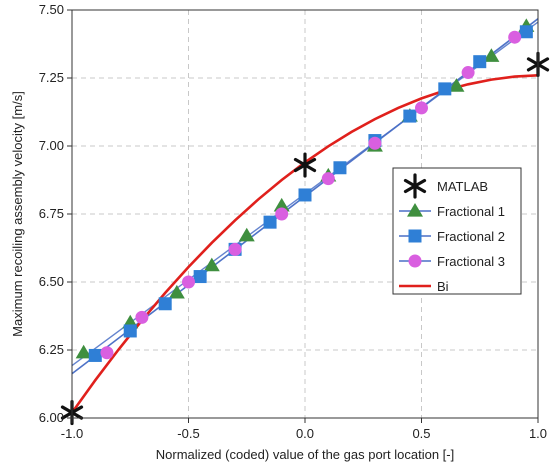  What do you see at coordinates (305, 433) in the screenshot?
I see `x-tick-label: 0.0` at bounding box center [305, 433].